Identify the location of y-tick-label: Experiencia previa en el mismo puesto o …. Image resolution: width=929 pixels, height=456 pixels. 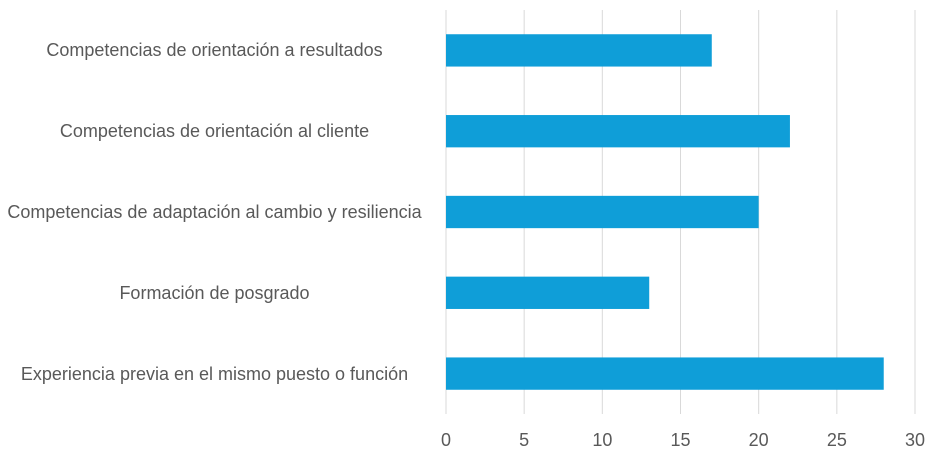
(214, 373).